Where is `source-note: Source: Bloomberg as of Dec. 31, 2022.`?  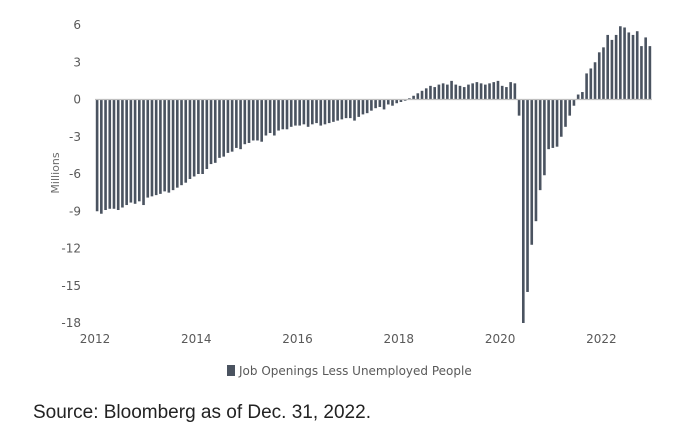 source-note: Source: Bloomberg as of Dec. 31, 2022. is located at coordinates (202, 412).